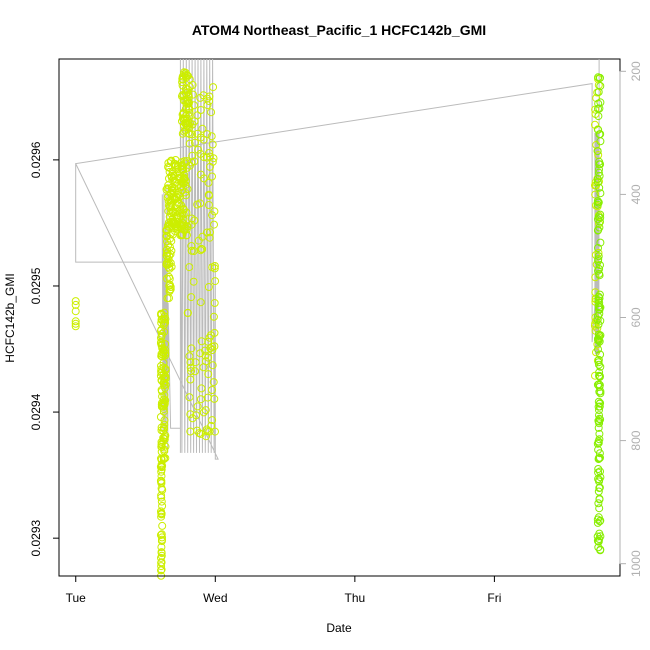 The width and height of the screenshot is (650, 650). Describe the element at coordinates (339, 628) in the screenshot. I see `x-axis-label: Date` at that location.